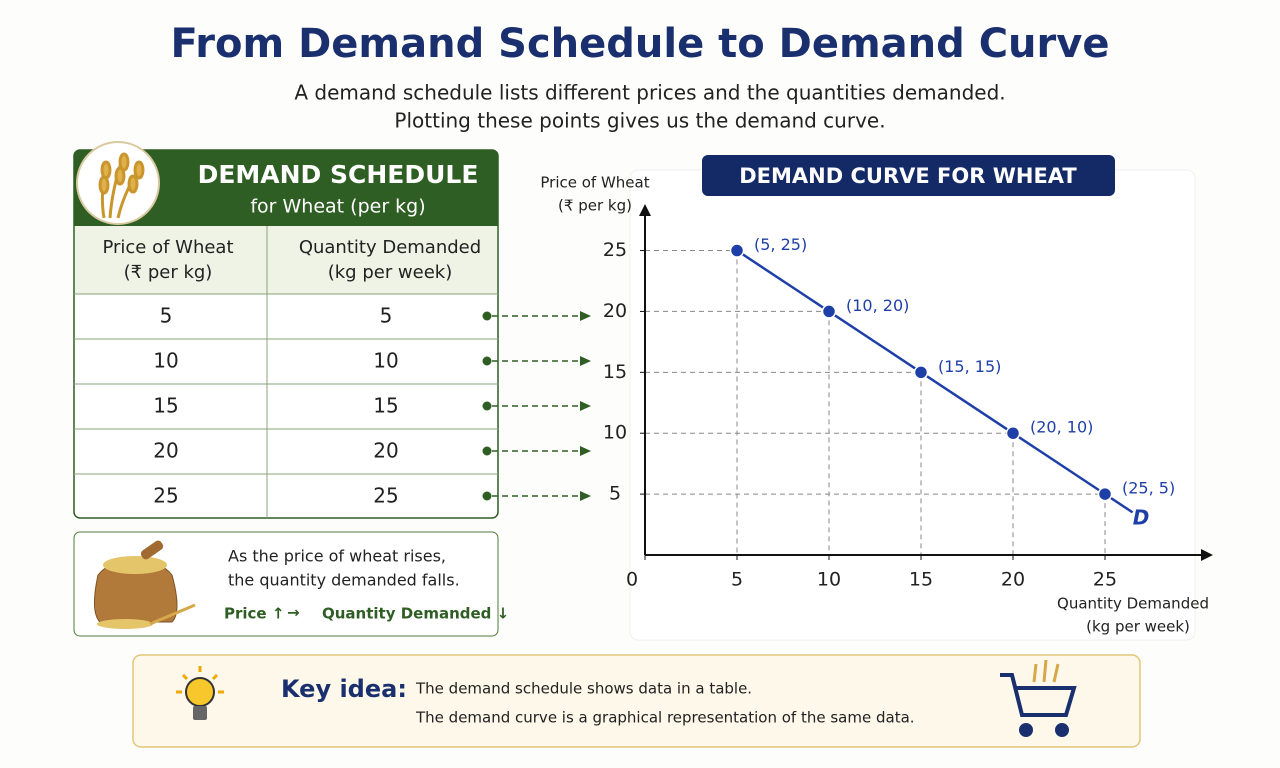  I want to click on key-idea-box, so click(636, 701).